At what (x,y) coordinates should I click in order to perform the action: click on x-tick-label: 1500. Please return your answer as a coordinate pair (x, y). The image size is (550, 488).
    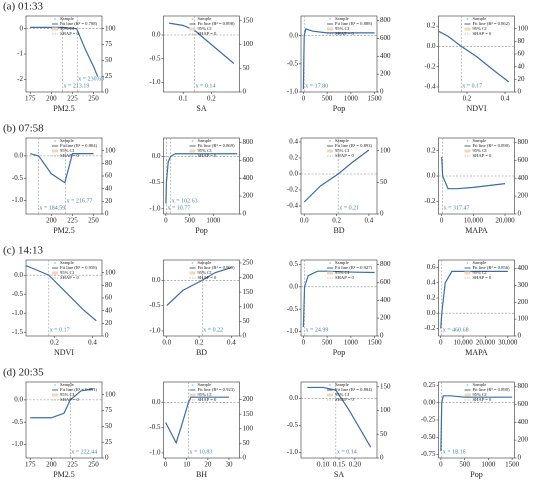
    Looking at the image, I should click on (375, 343).